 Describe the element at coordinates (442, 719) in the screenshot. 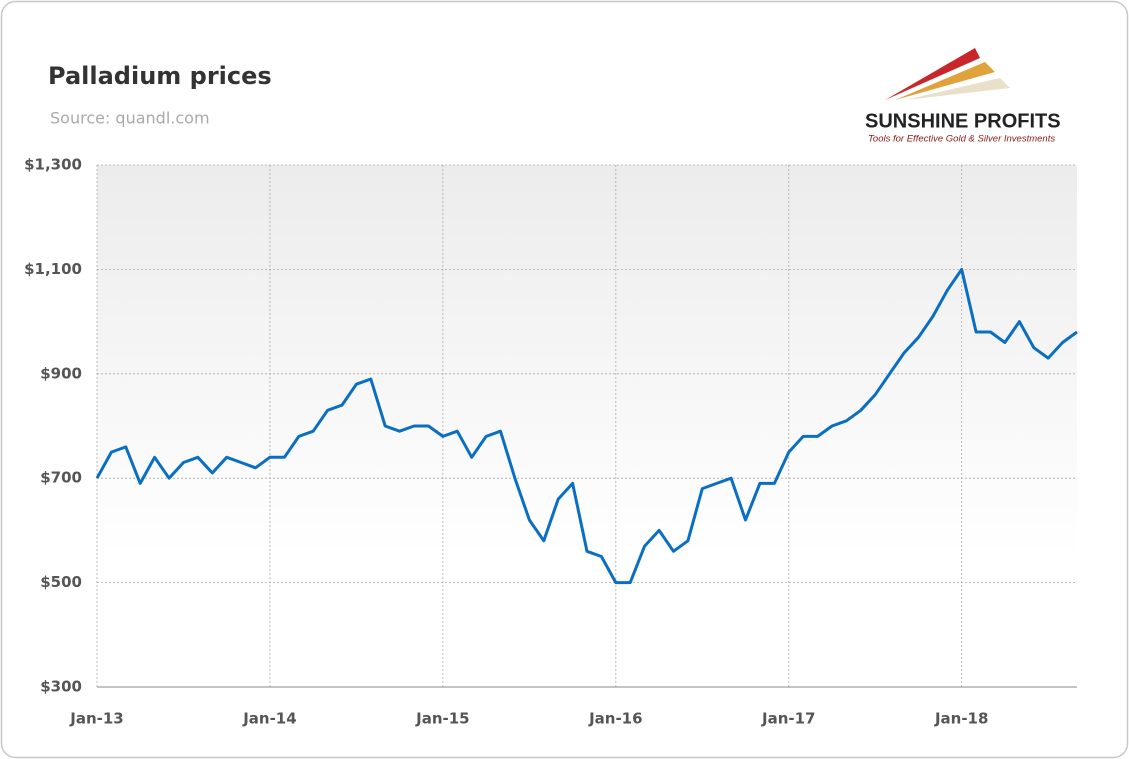

I see `x-tick-label: Jan-15` at that location.